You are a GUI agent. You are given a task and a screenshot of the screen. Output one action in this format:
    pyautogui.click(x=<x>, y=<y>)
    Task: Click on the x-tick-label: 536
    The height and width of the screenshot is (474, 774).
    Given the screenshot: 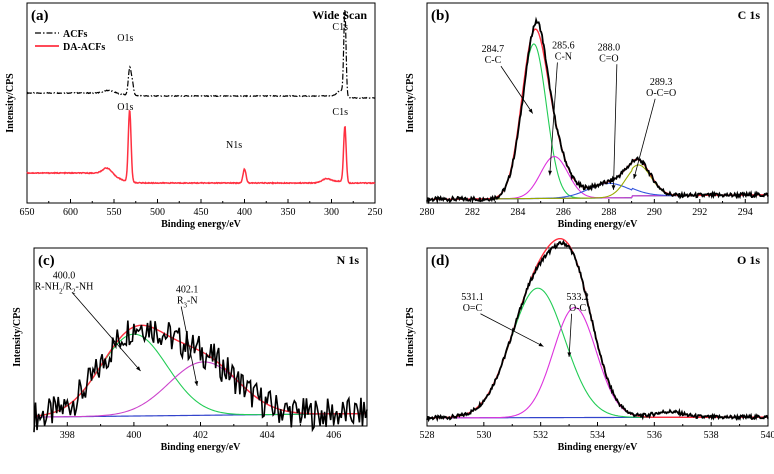 What is the action you would take?
    pyautogui.click(x=654, y=435)
    